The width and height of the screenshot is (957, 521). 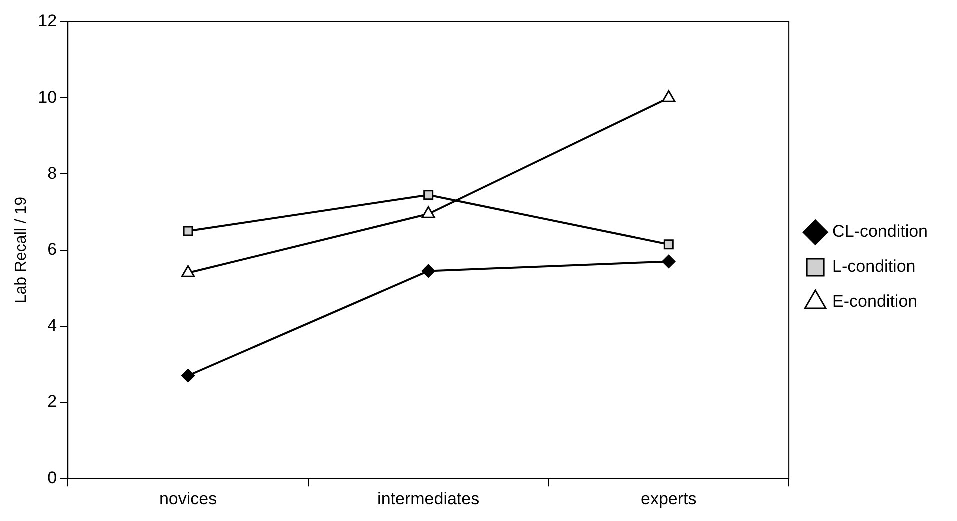 I want to click on y-tick-label: 4, so click(x=53, y=326).